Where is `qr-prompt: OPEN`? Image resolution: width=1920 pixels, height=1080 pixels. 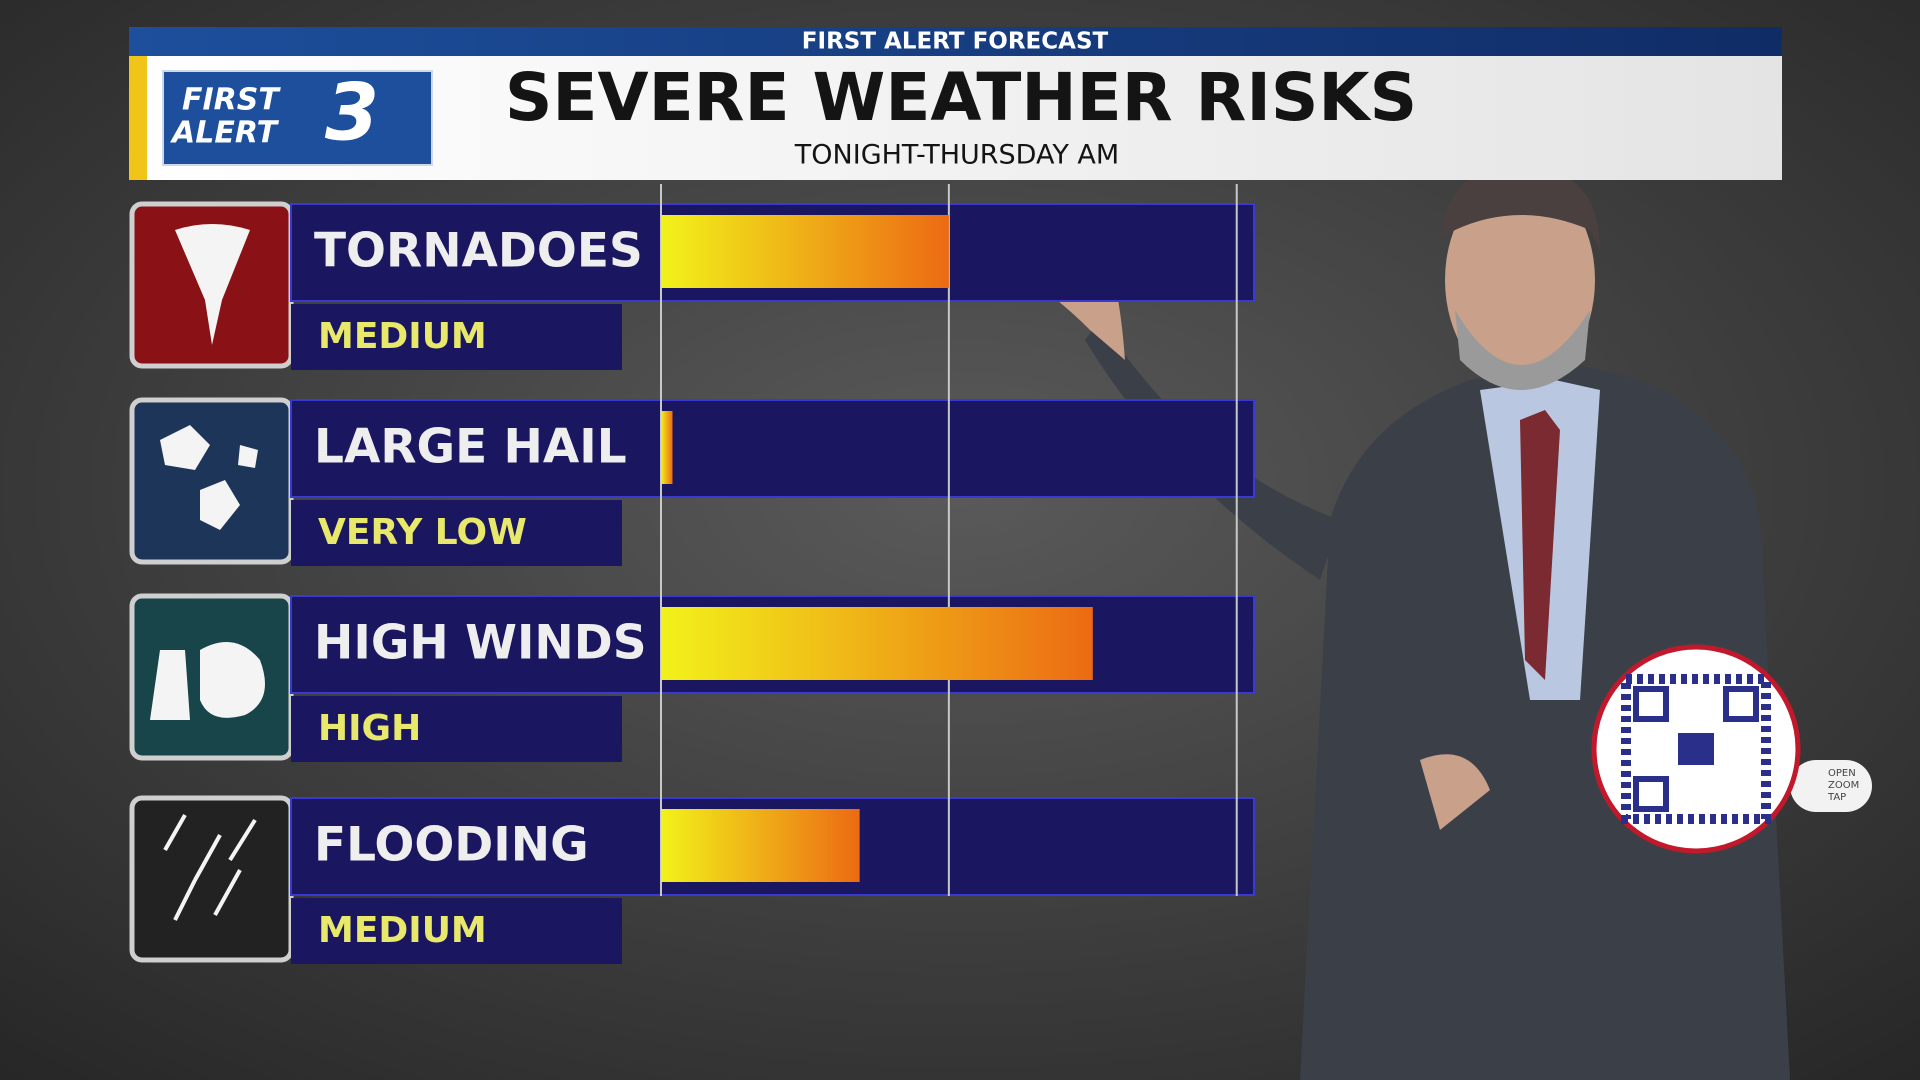
qr-prompt: OPEN is located at coordinates (1842, 773).